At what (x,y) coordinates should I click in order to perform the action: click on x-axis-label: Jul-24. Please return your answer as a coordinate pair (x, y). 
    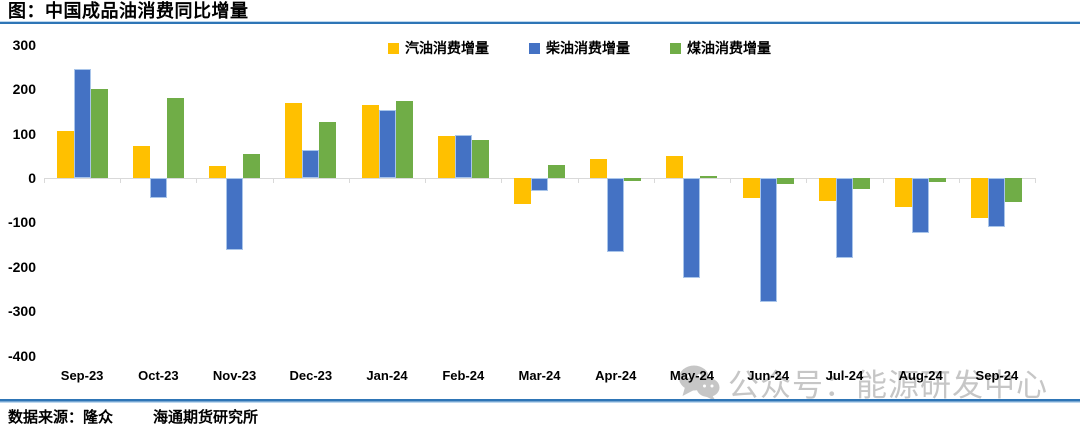
    Looking at the image, I should click on (844, 375).